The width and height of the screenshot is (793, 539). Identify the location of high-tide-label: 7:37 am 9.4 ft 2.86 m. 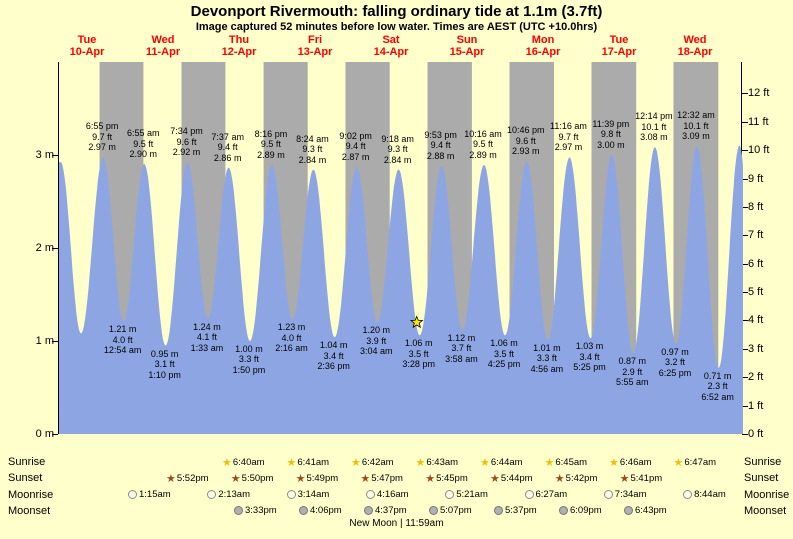
(228, 148).